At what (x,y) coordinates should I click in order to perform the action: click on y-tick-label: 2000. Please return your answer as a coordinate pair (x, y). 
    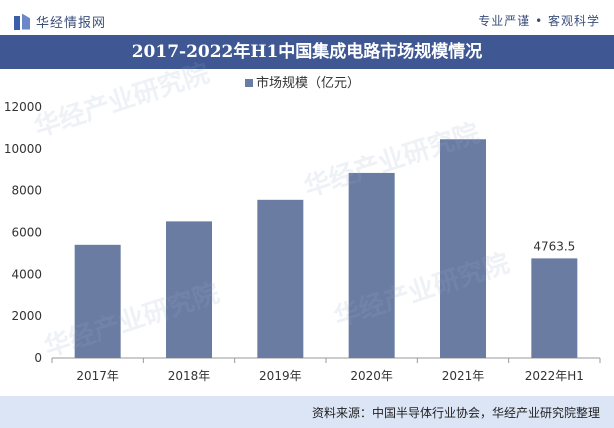
    Looking at the image, I should click on (26, 316).